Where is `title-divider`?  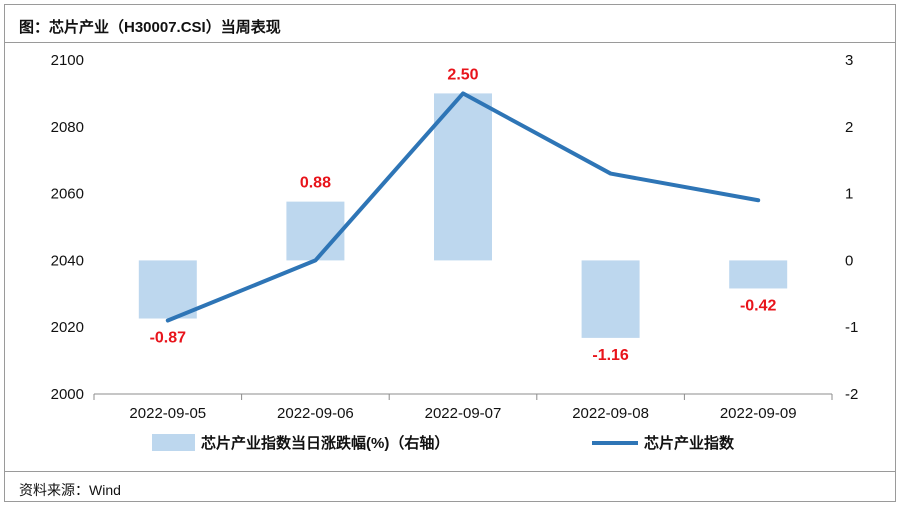 title-divider is located at coordinates (450, 42).